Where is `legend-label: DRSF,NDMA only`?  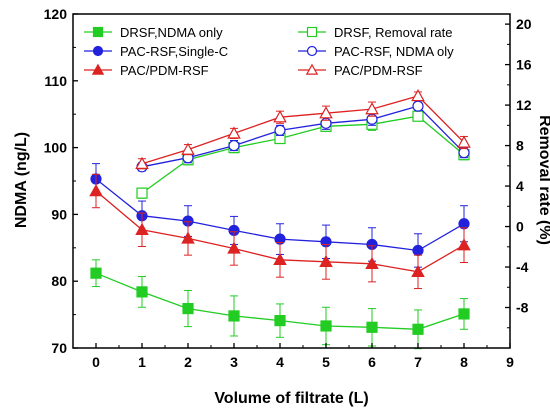 legend-label: DRSF,NDMA only is located at coordinates (171, 32).